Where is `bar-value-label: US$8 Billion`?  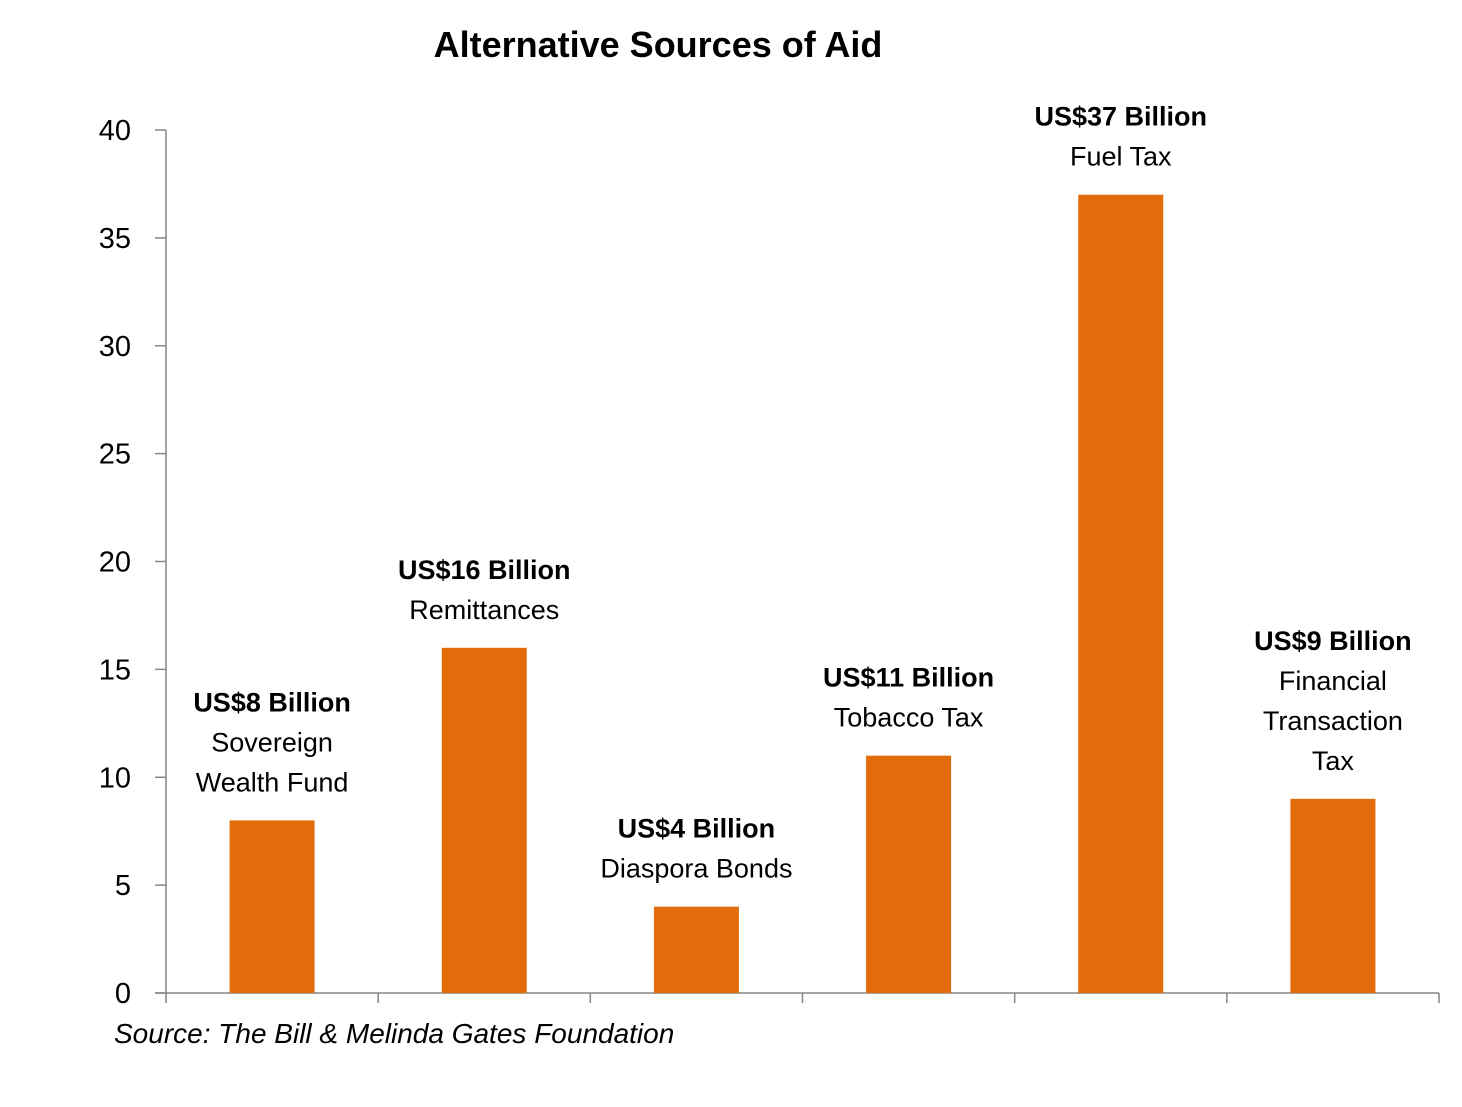 bar-value-label: US$8 Billion is located at coordinates (272, 702).